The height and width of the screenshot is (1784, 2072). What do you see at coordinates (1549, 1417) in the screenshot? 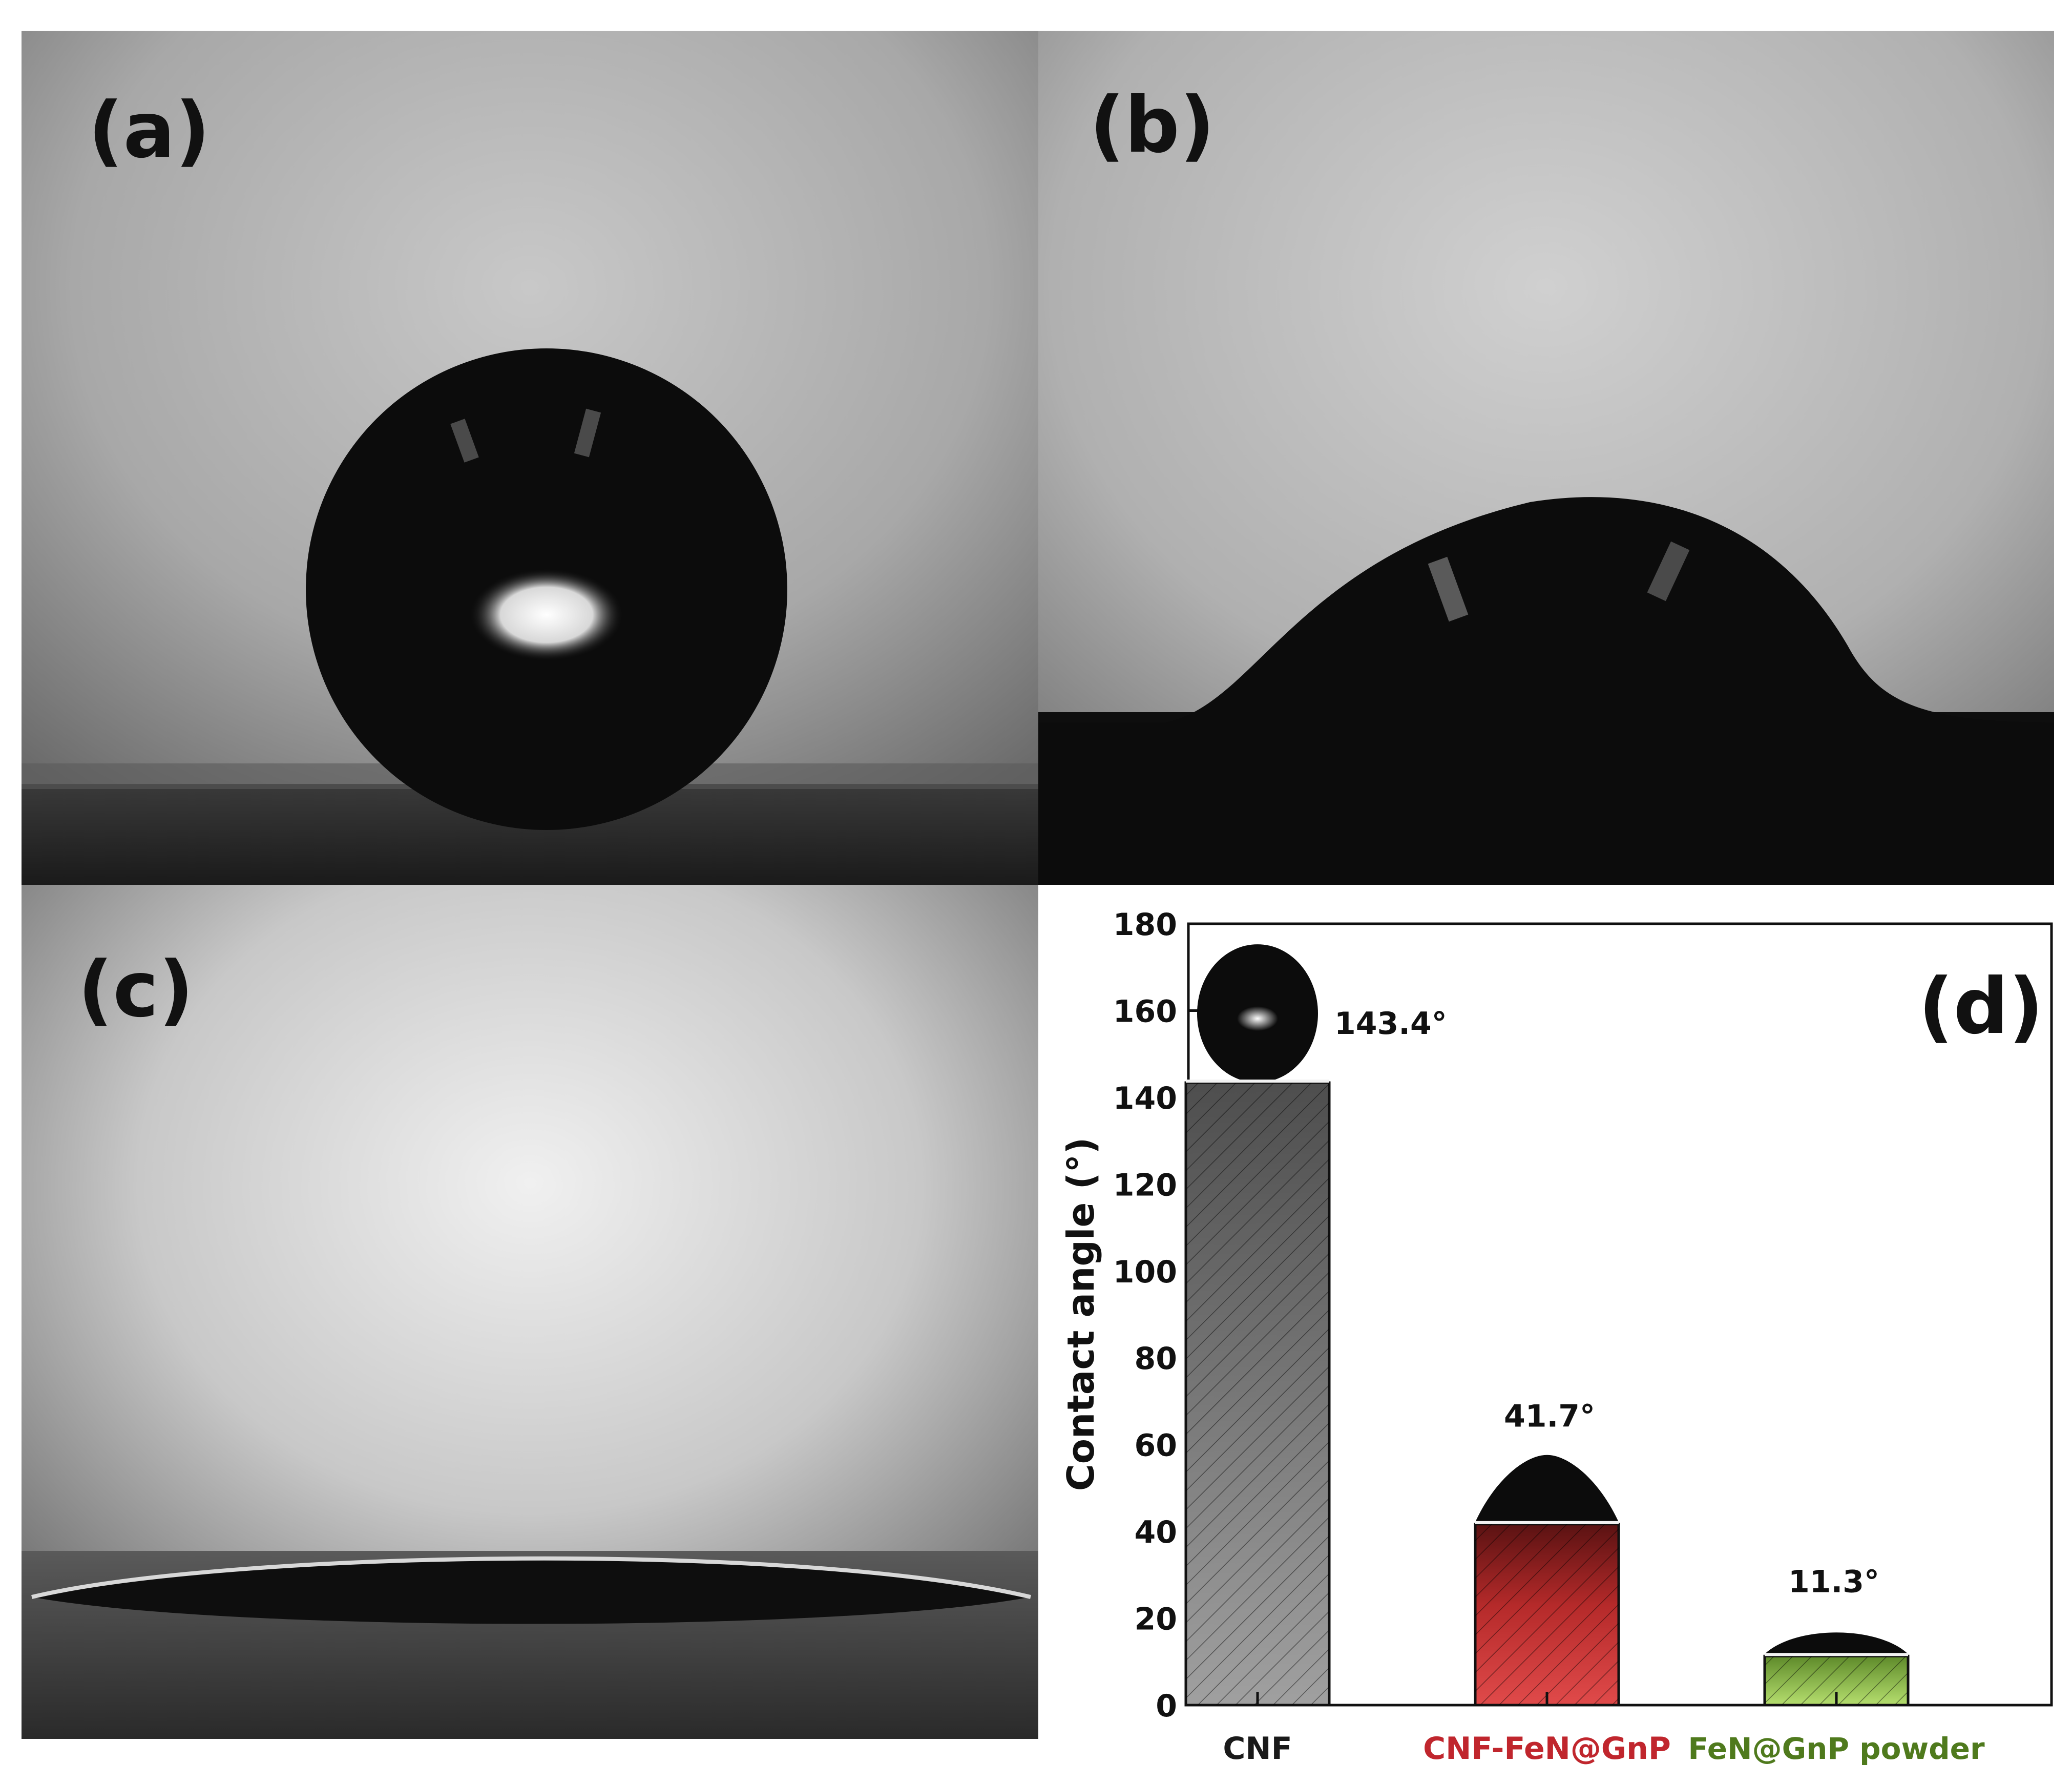
I see `data-label: 41.7°` at bounding box center [1549, 1417].